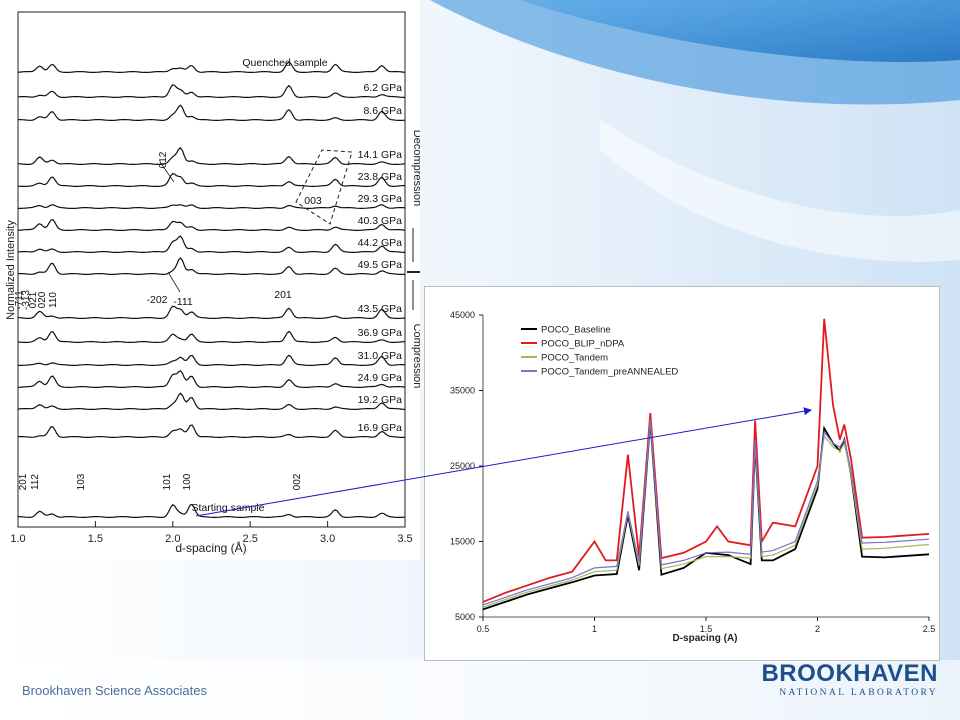 This screenshot has width=960, height=720. What do you see at coordinates (283, 295) in the screenshot?
I see `peak-label: 201` at bounding box center [283, 295].